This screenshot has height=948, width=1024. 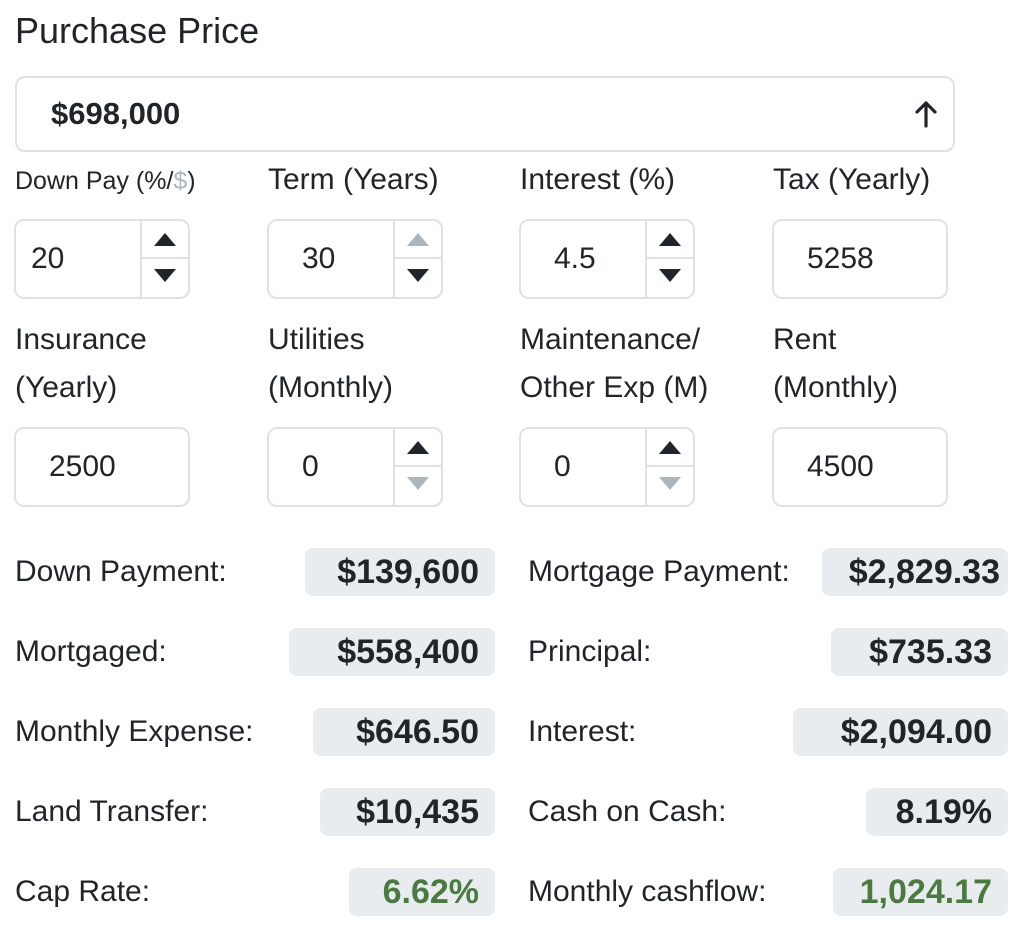 I want to click on mortgaged-value: $558,400, so click(x=392, y=652).